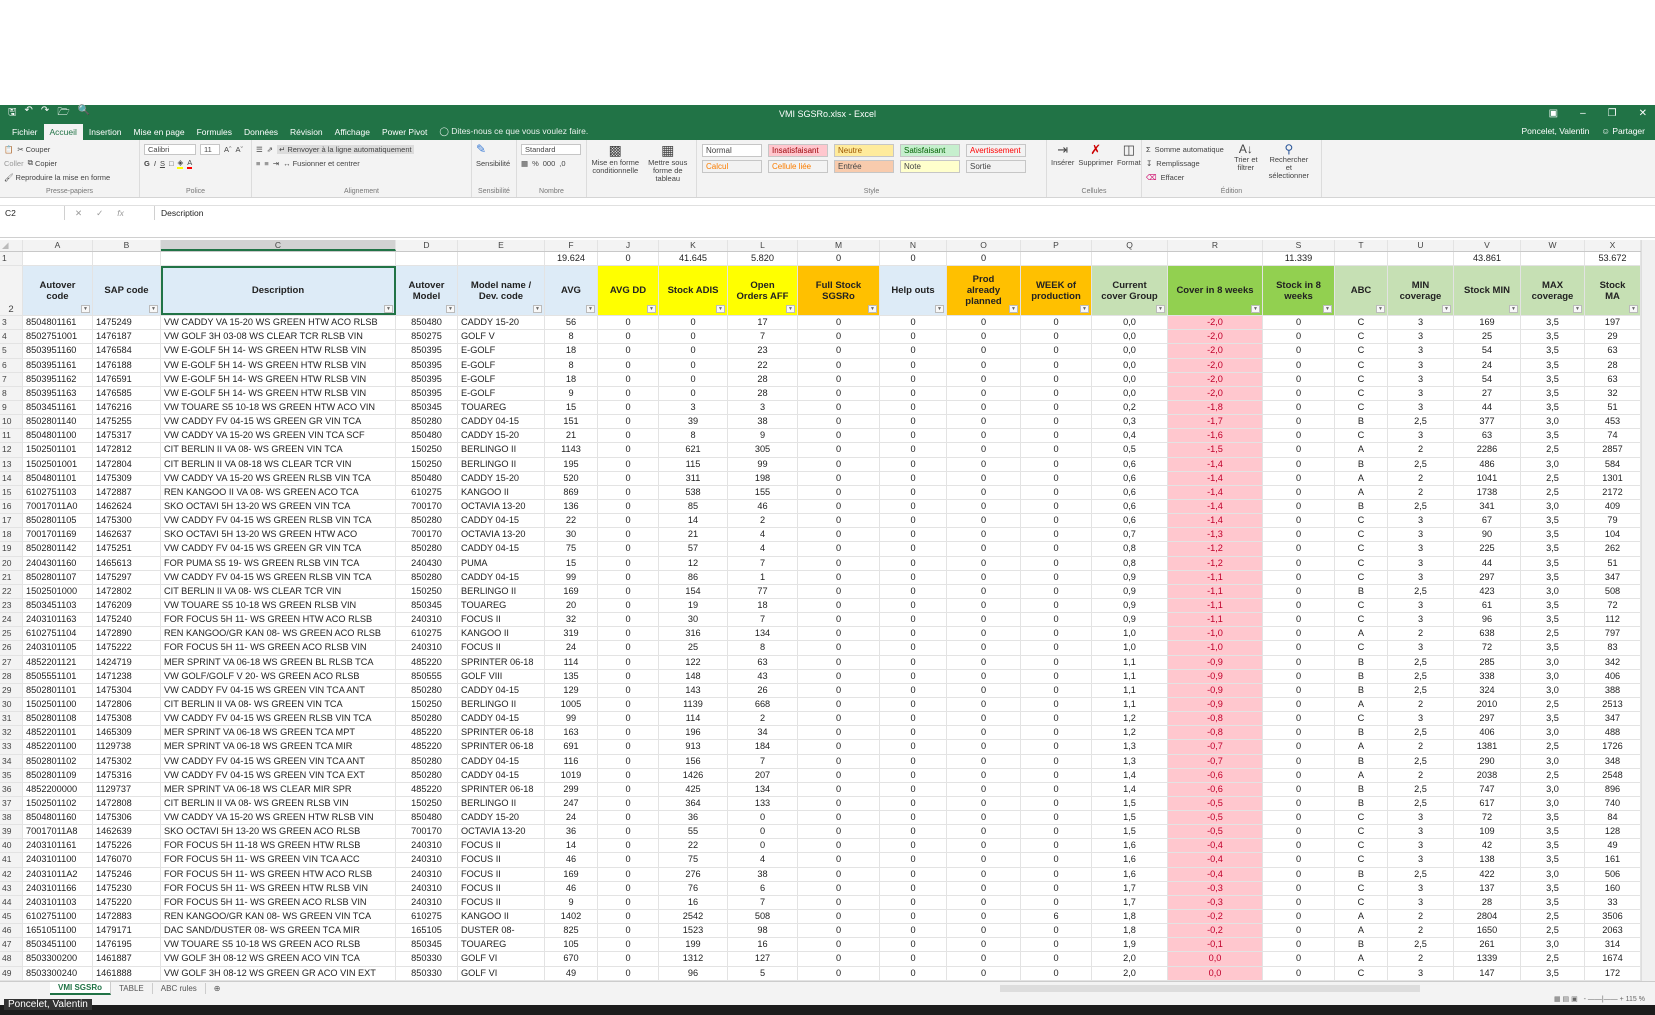 The image size is (1655, 1015). What do you see at coordinates (571, 789) in the screenshot?
I see `cell-f: 299` at bounding box center [571, 789].